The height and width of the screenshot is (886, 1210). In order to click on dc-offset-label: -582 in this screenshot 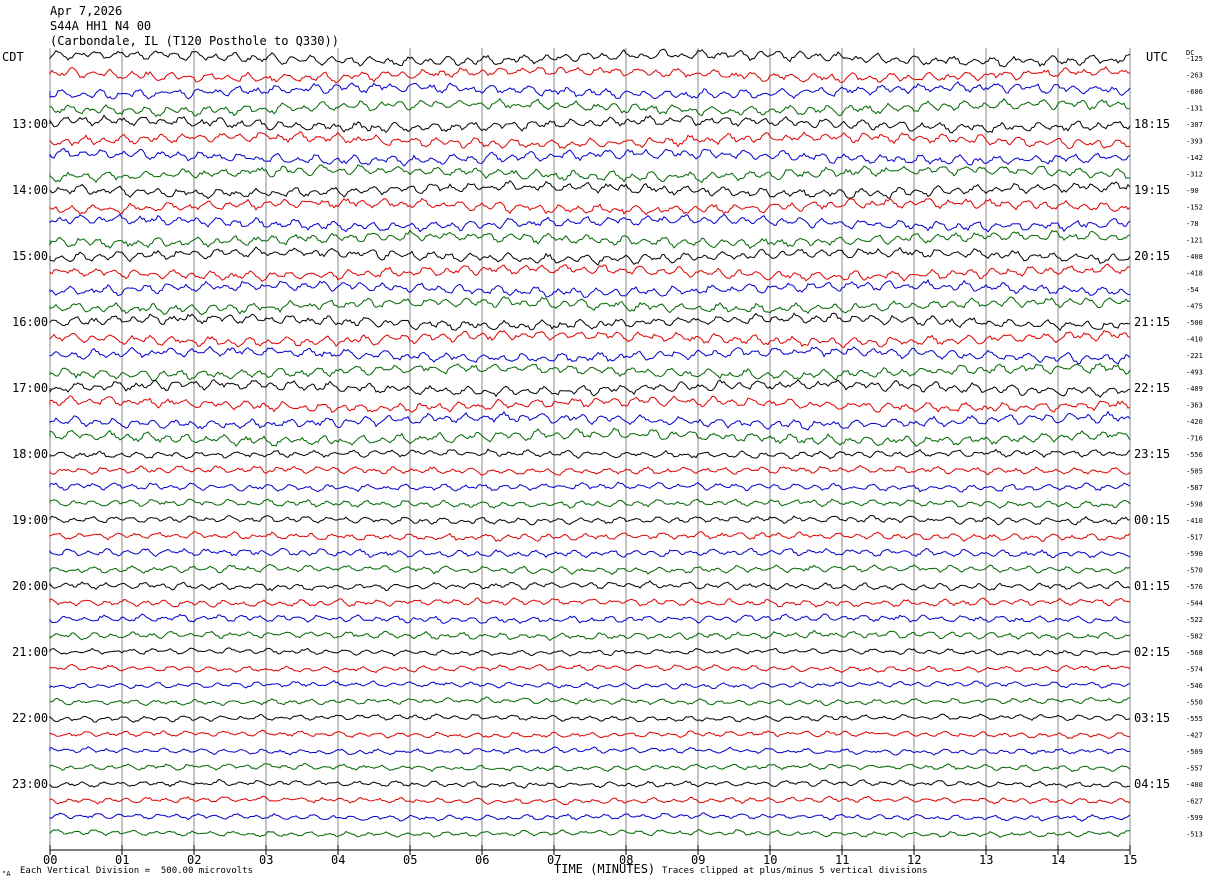, I will do `click(1194, 637)`.